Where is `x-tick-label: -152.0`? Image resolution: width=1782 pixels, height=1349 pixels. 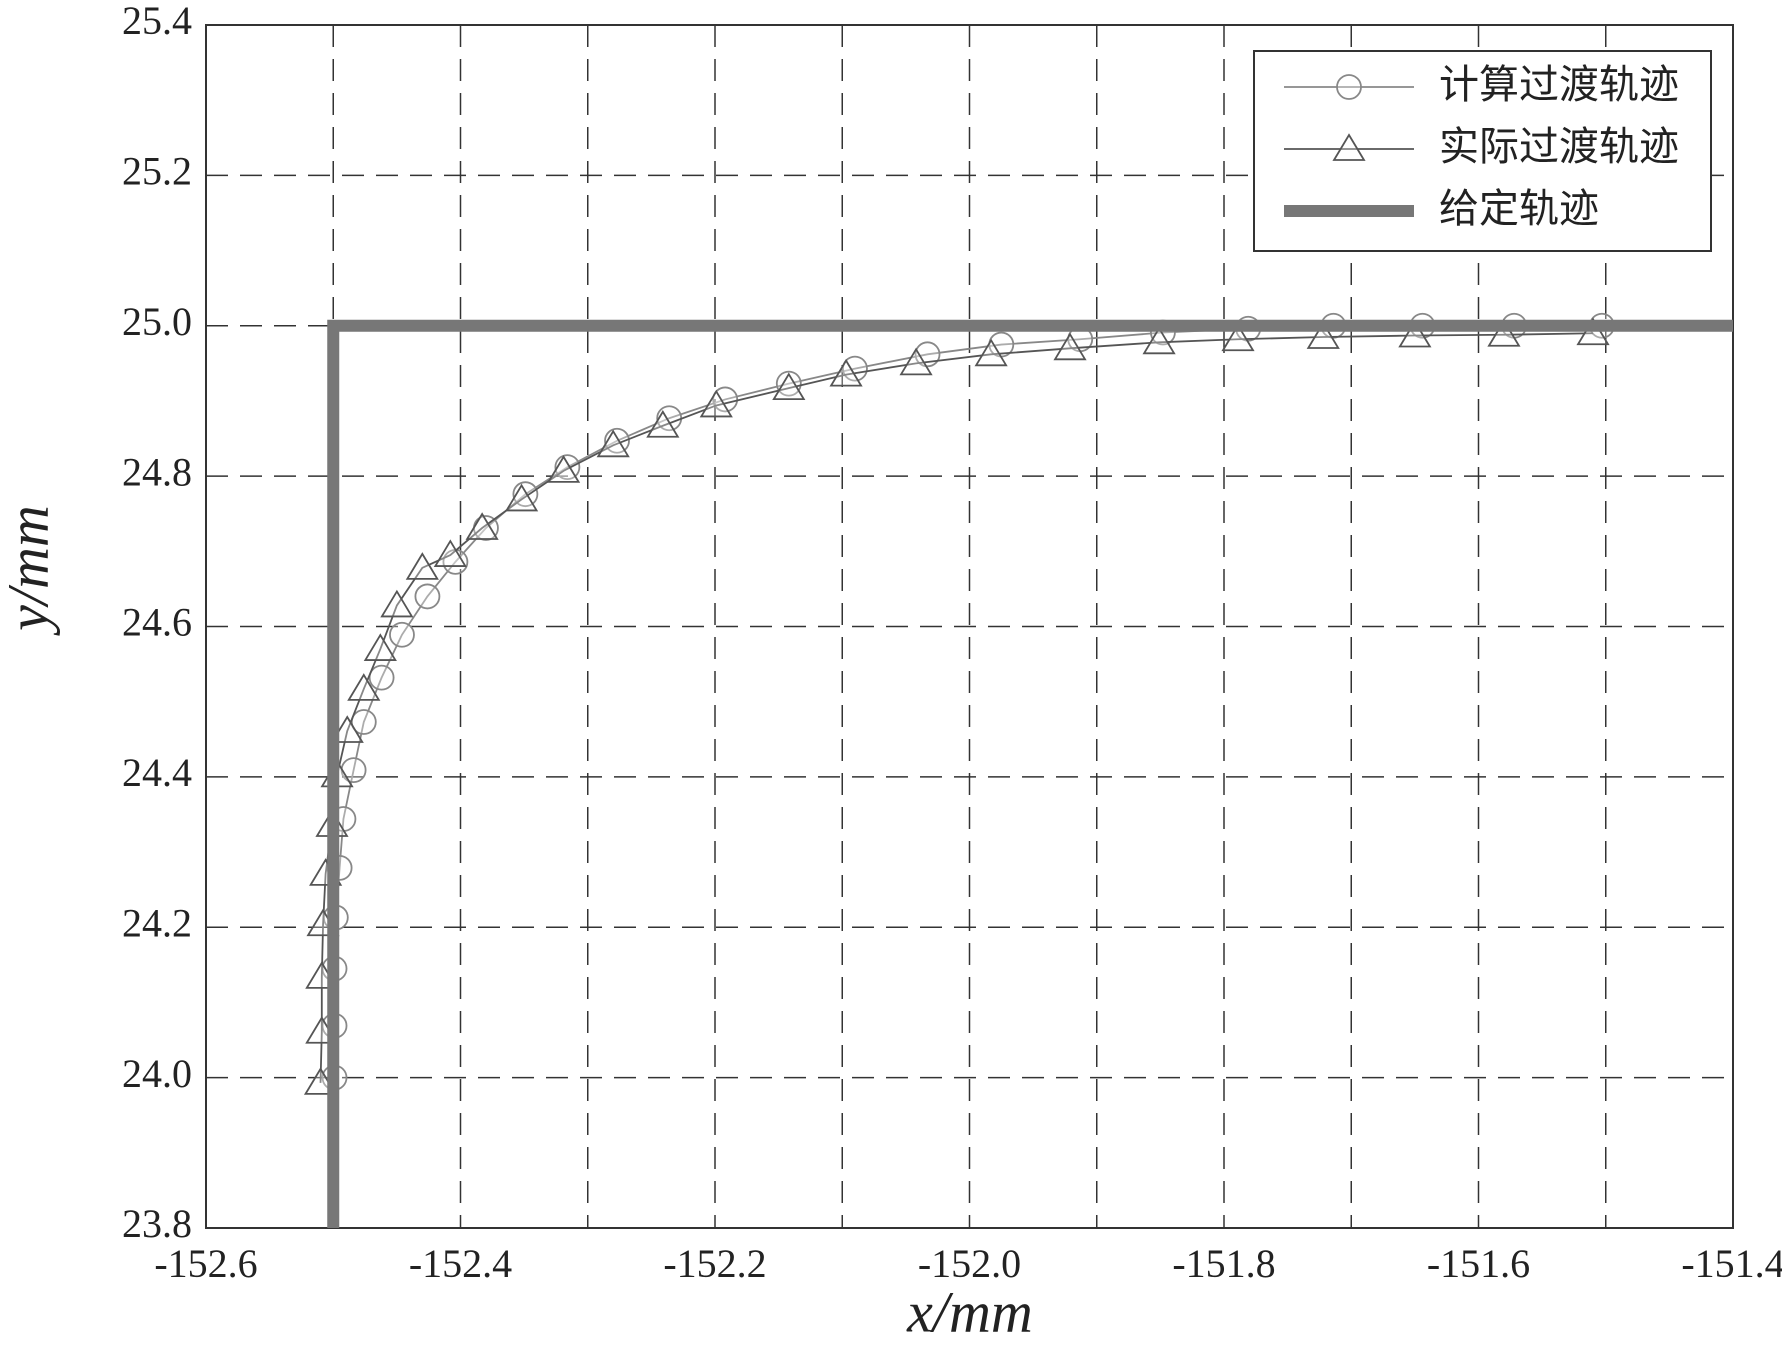 x-tick-label: -152.0 is located at coordinates (969, 1263).